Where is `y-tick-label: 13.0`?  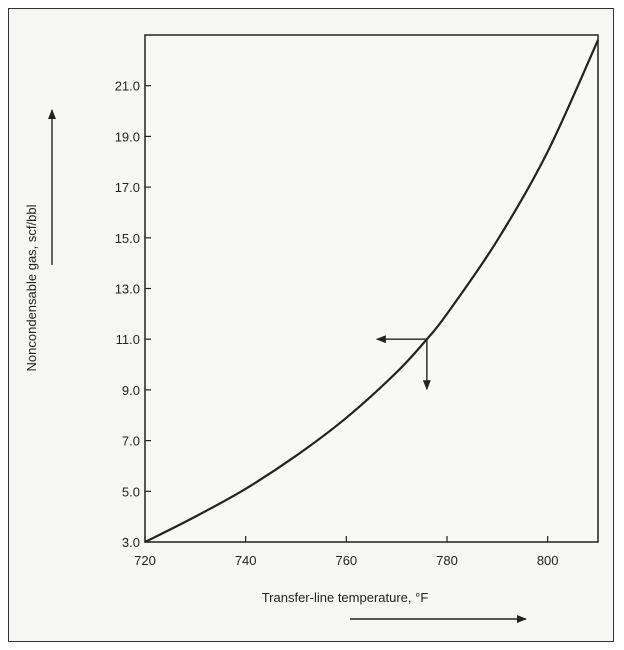 y-tick-label: 13.0 is located at coordinates (127, 289).